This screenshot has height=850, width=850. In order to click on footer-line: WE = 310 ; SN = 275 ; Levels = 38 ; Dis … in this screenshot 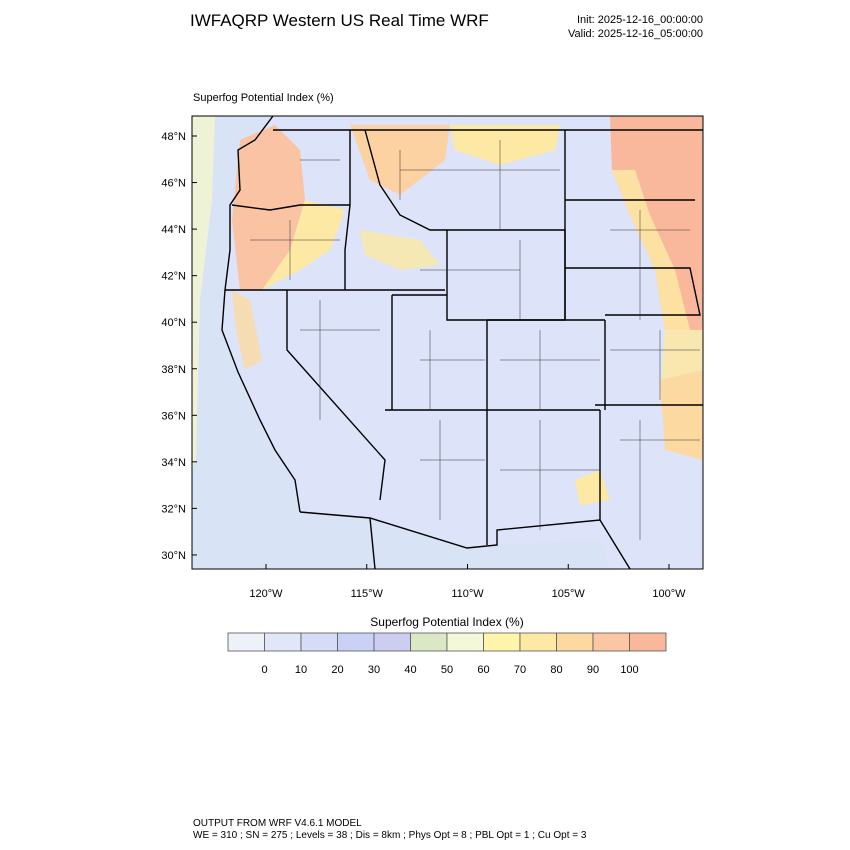, I will do `click(390, 835)`.